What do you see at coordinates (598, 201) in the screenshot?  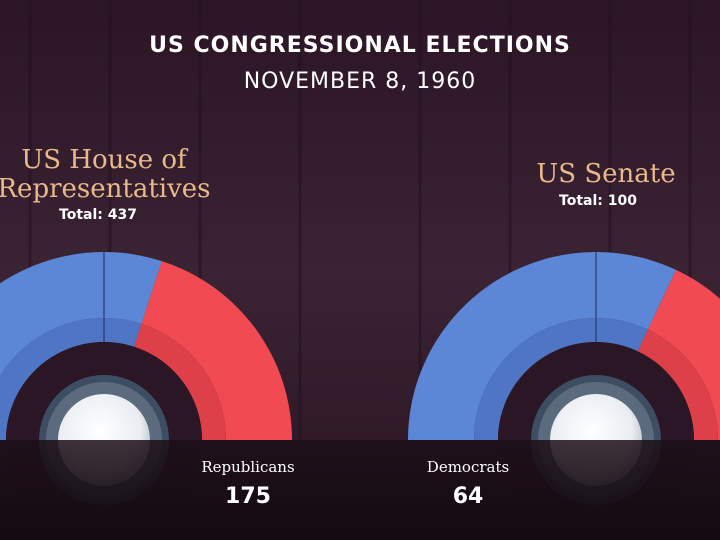 I see `senate-total: Total: 100` at bounding box center [598, 201].